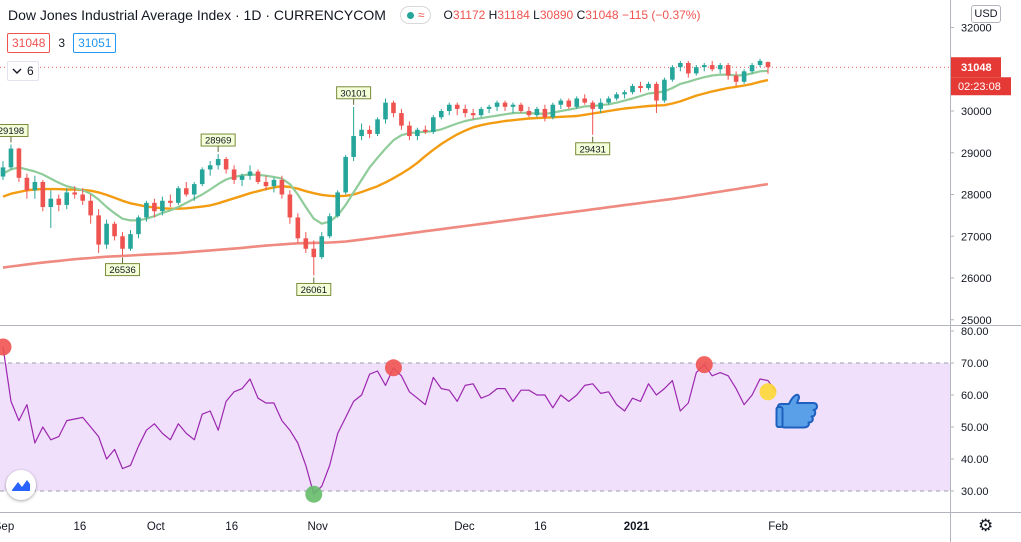 The image size is (1021, 542). Describe the element at coordinates (95, 43) in the screenshot. I see `buy-button: 31051` at that location.